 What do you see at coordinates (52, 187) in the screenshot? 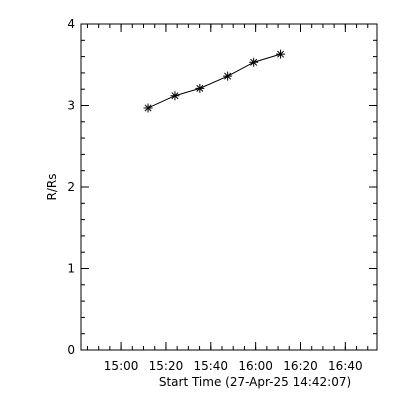
I see `y-axis-label: R/Rs` at bounding box center [52, 187].